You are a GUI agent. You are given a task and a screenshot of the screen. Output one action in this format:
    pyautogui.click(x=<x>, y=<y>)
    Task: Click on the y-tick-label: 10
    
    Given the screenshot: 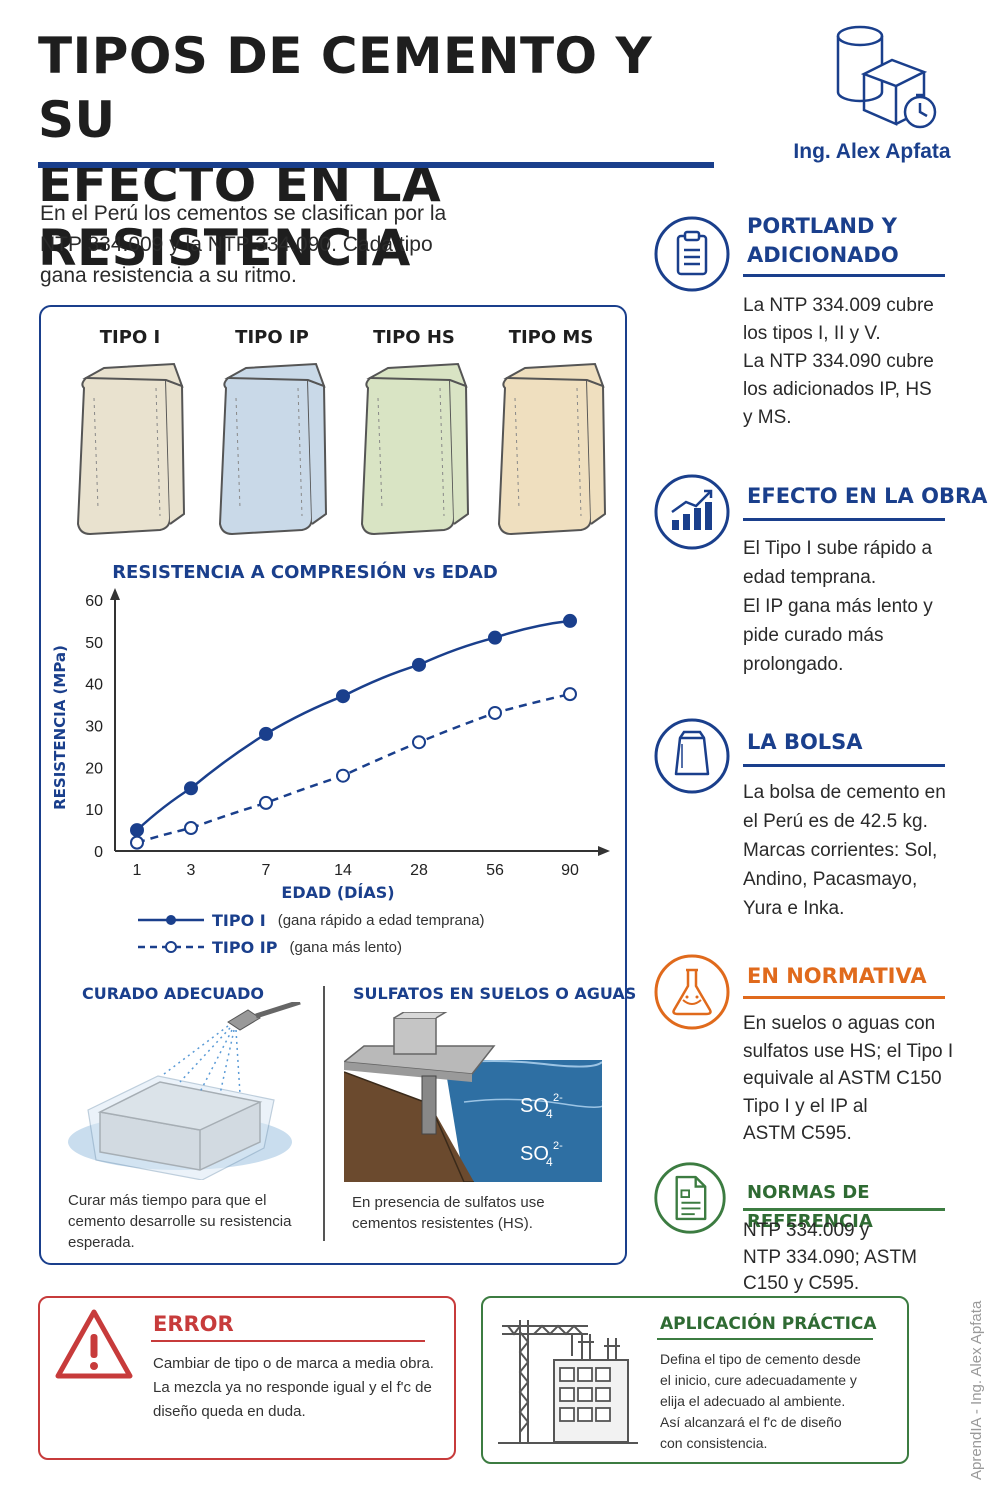 What is the action you would take?
    pyautogui.click(x=94, y=810)
    